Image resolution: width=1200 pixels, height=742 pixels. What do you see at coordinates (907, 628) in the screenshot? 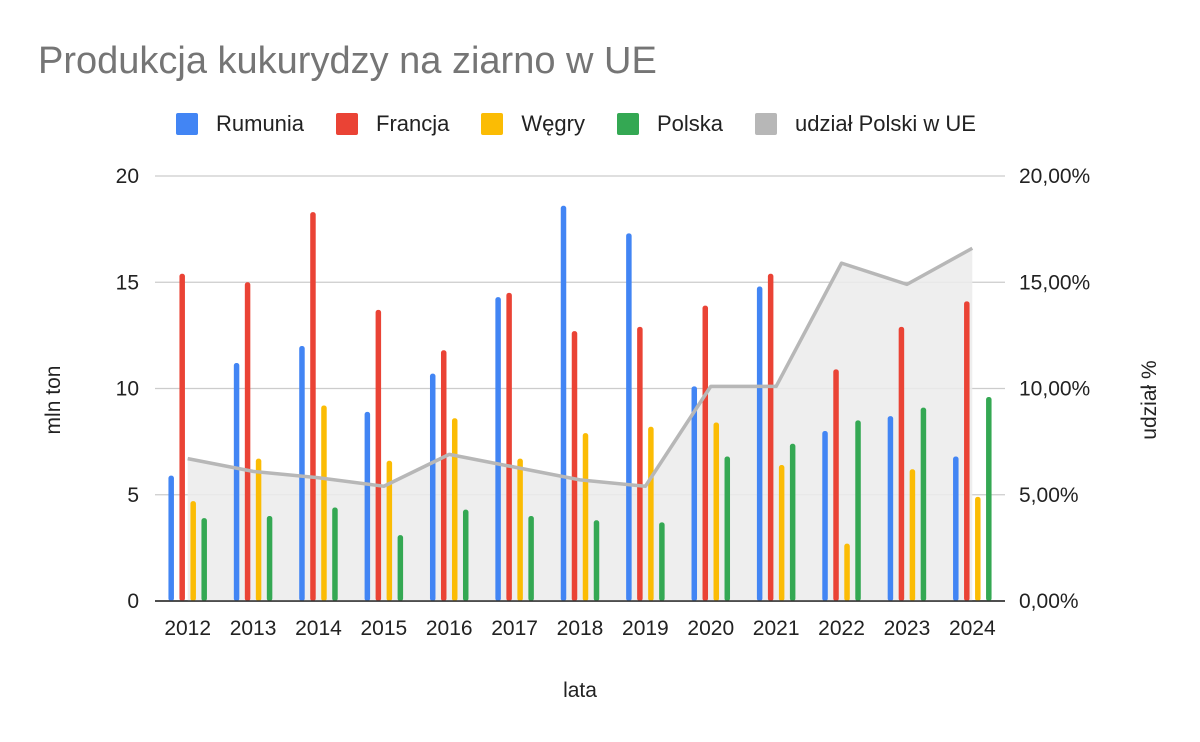
I see `x-tick-label: 2023` at bounding box center [907, 628].